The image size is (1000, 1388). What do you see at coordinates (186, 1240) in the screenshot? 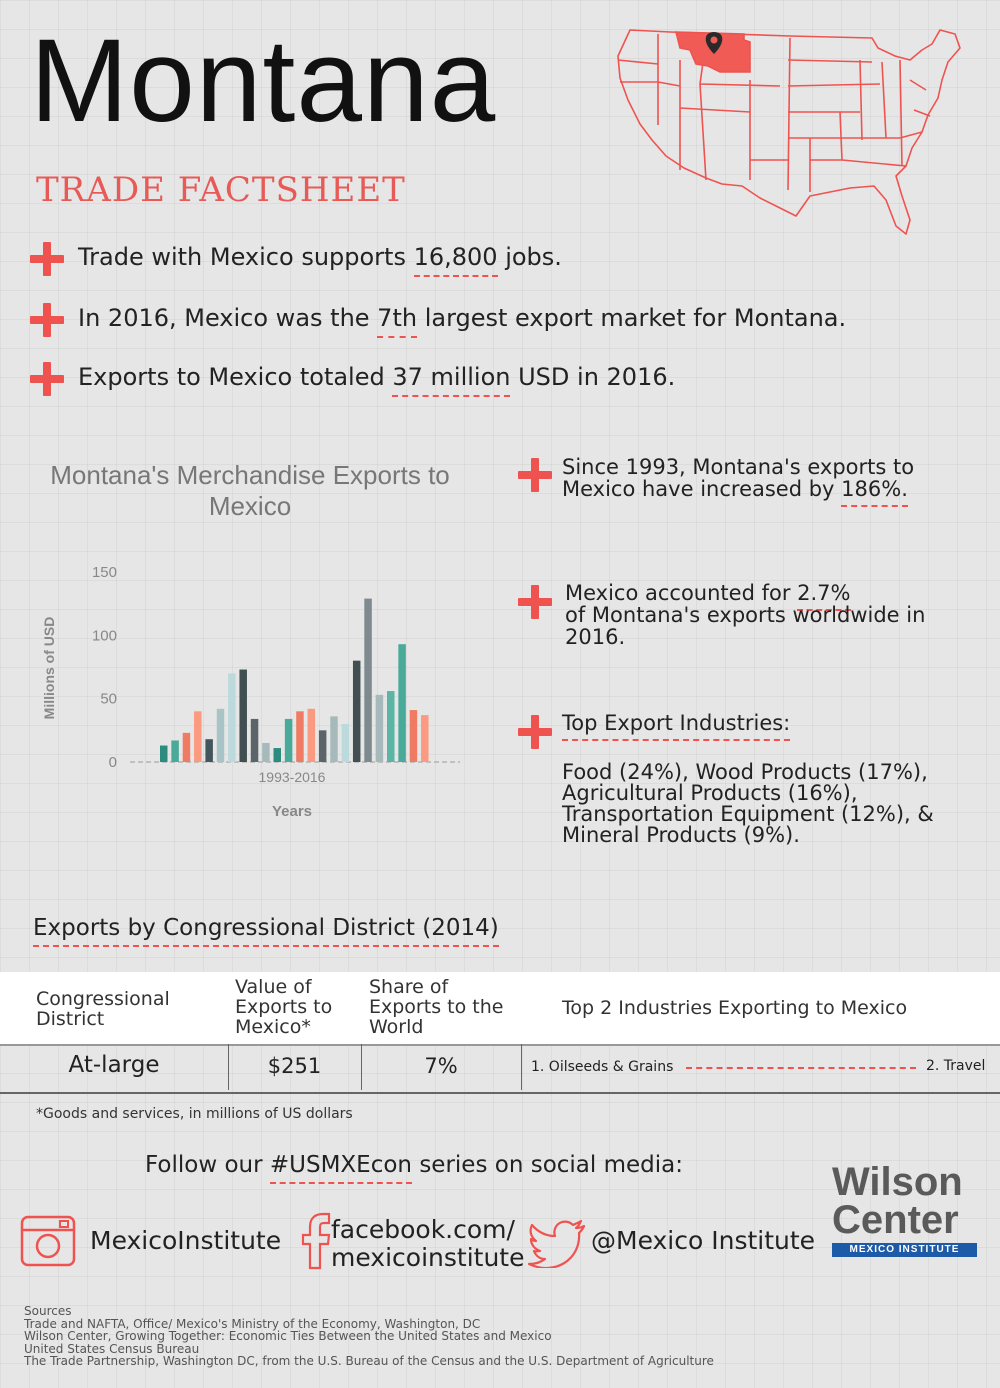
I see `instagram-handle: MexicoInstitute` at bounding box center [186, 1240].